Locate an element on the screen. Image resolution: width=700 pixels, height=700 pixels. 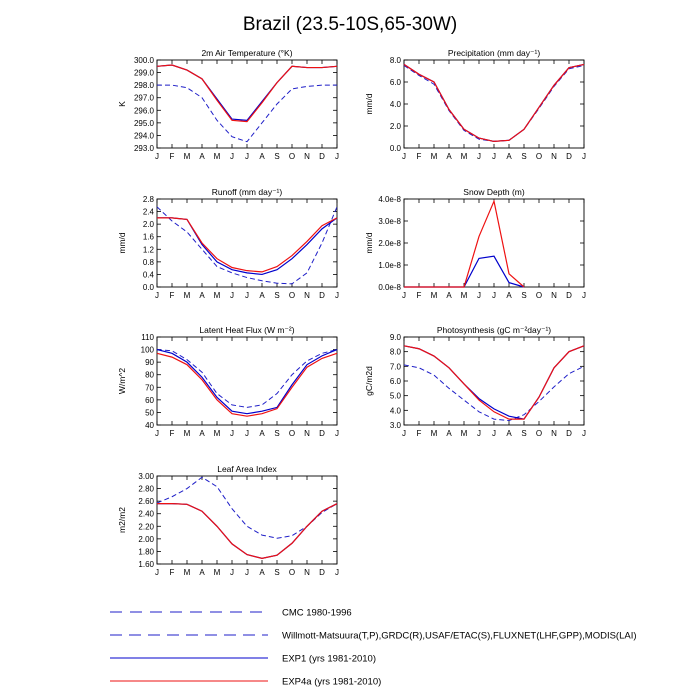
y-tick-label: 2.0e-8 is located at coordinates (389, 243).